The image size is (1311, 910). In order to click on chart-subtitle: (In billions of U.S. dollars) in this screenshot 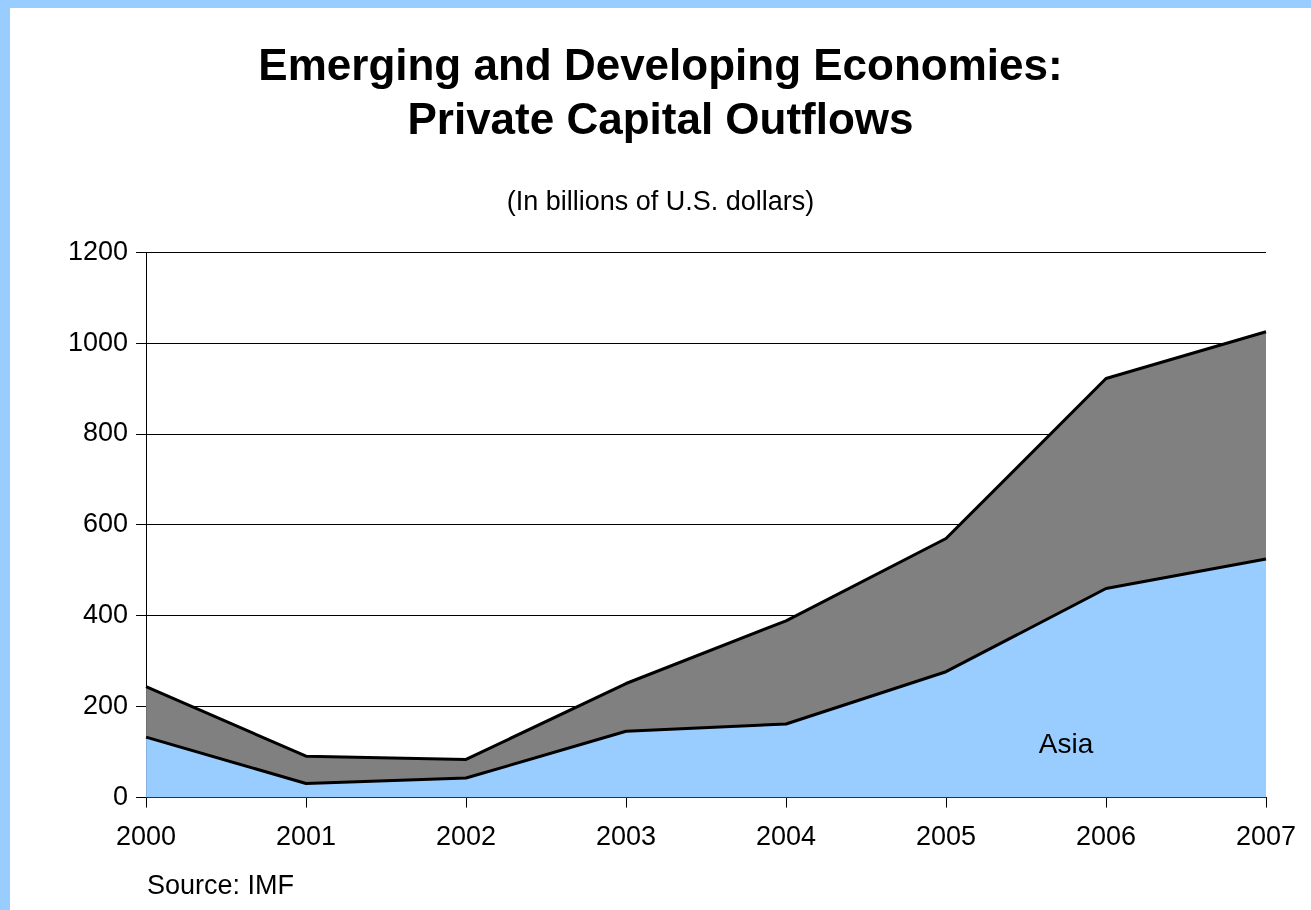, I will do `click(660, 201)`.